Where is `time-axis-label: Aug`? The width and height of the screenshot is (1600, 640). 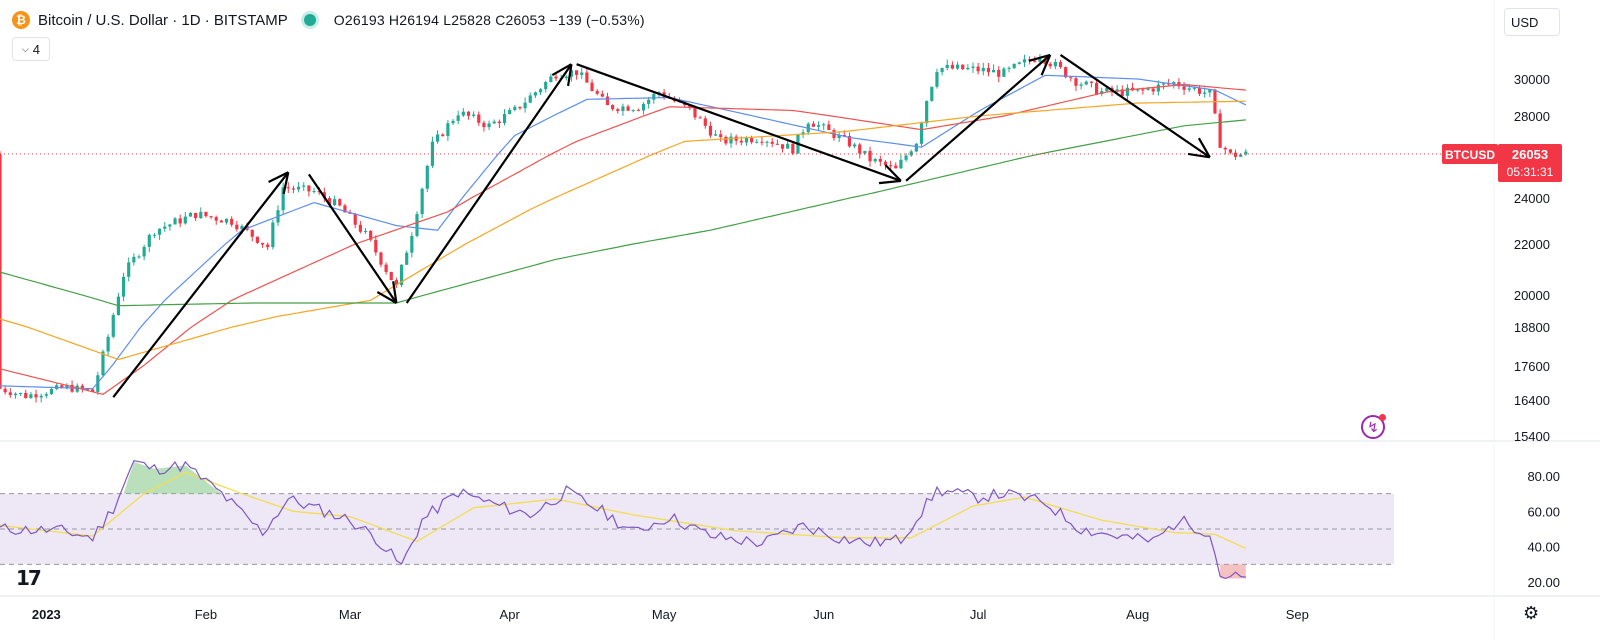 time-axis-label: Aug is located at coordinates (1137, 614).